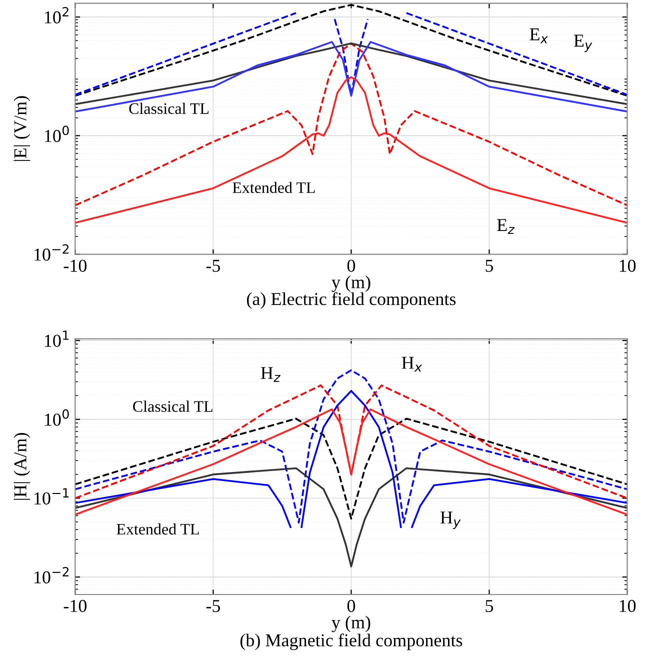 The width and height of the screenshot is (648, 671). What do you see at coordinates (22, 128) in the screenshot?
I see `y-axis-title: |E| (V/m)` at bounding box center [22, 128].